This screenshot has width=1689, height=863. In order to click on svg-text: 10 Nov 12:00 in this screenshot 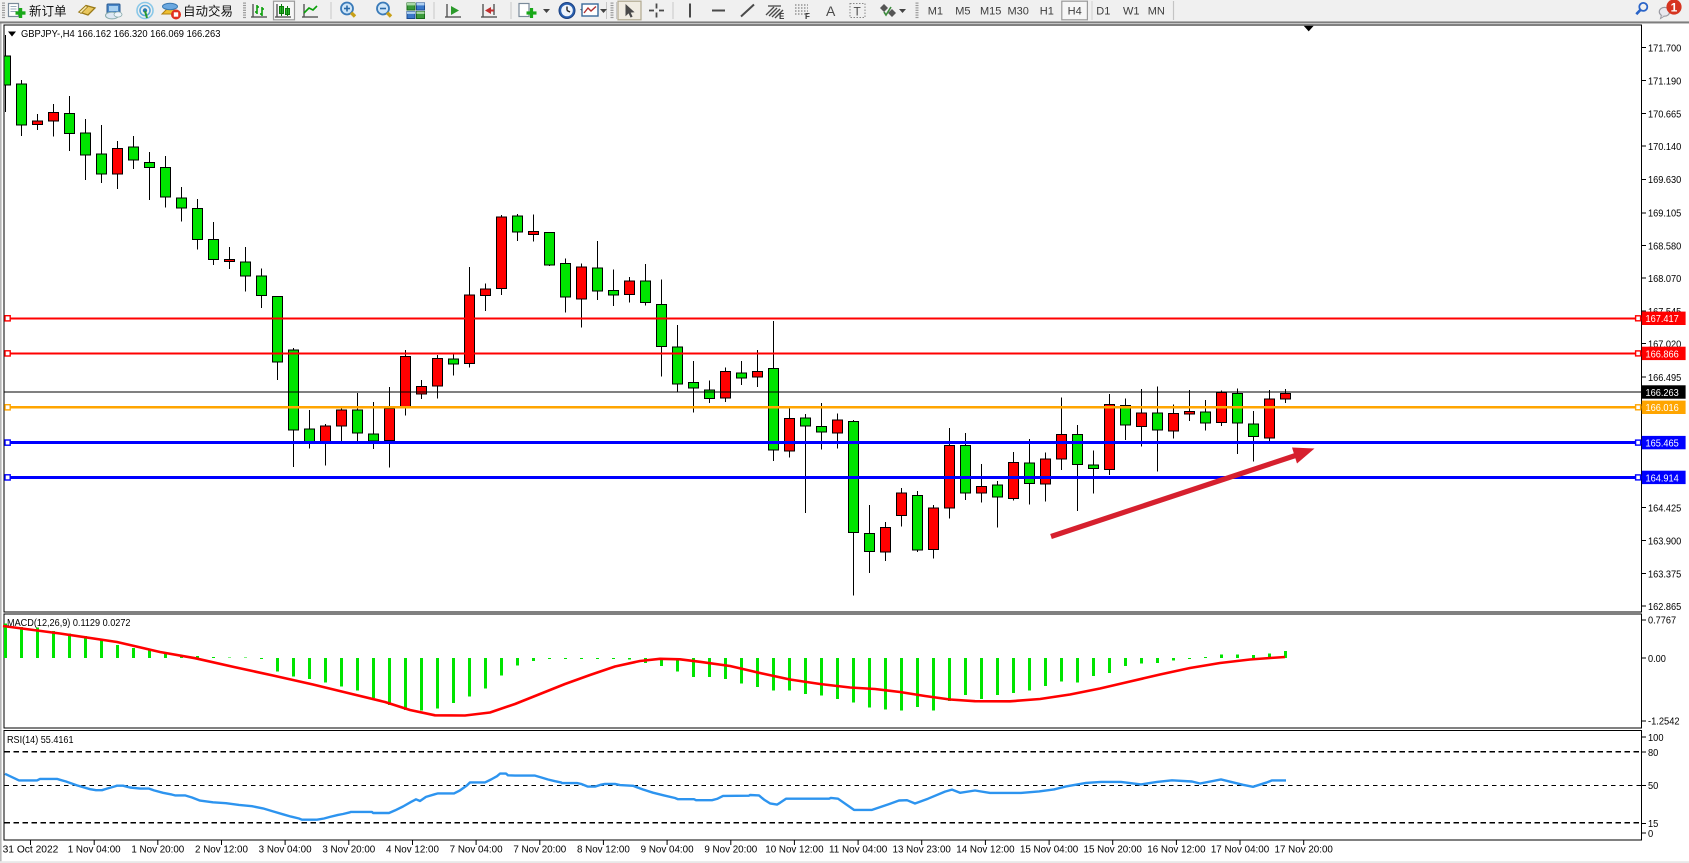, I will do `click(794, 849)`.